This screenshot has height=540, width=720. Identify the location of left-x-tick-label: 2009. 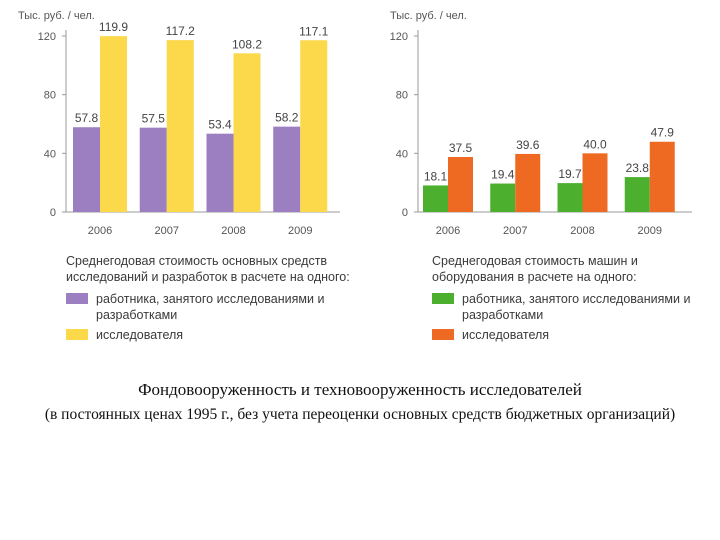
(300, 231).